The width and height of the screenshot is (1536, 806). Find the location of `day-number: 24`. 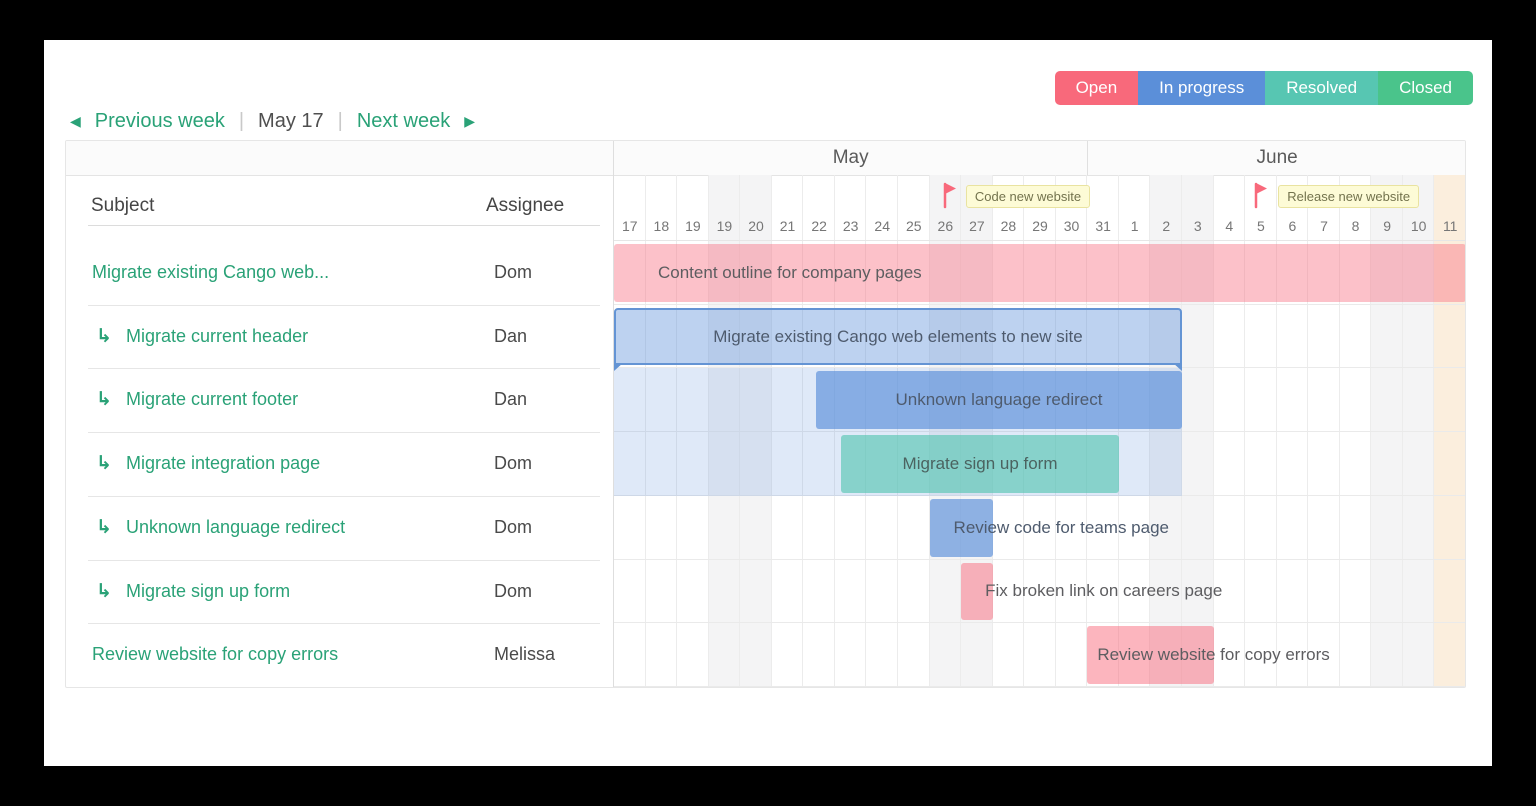

day-number: 24 is located at coordinates (882, 226).